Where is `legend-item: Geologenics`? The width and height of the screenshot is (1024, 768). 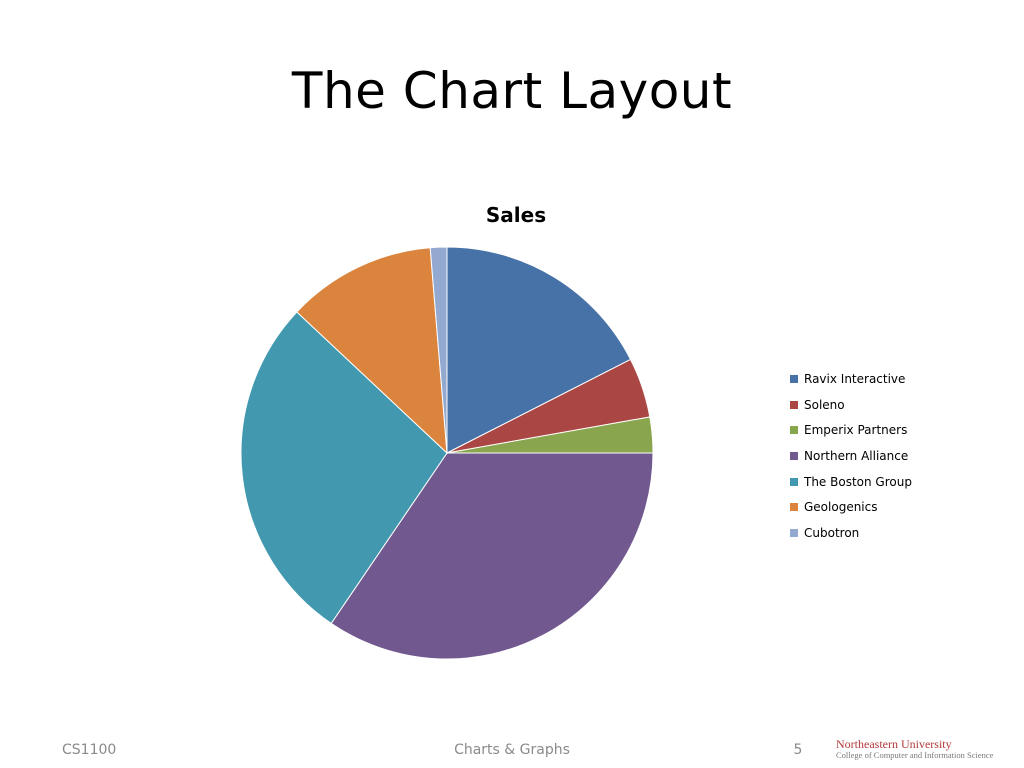
legend-item: Geologenics is located at coordinates (851, 507).